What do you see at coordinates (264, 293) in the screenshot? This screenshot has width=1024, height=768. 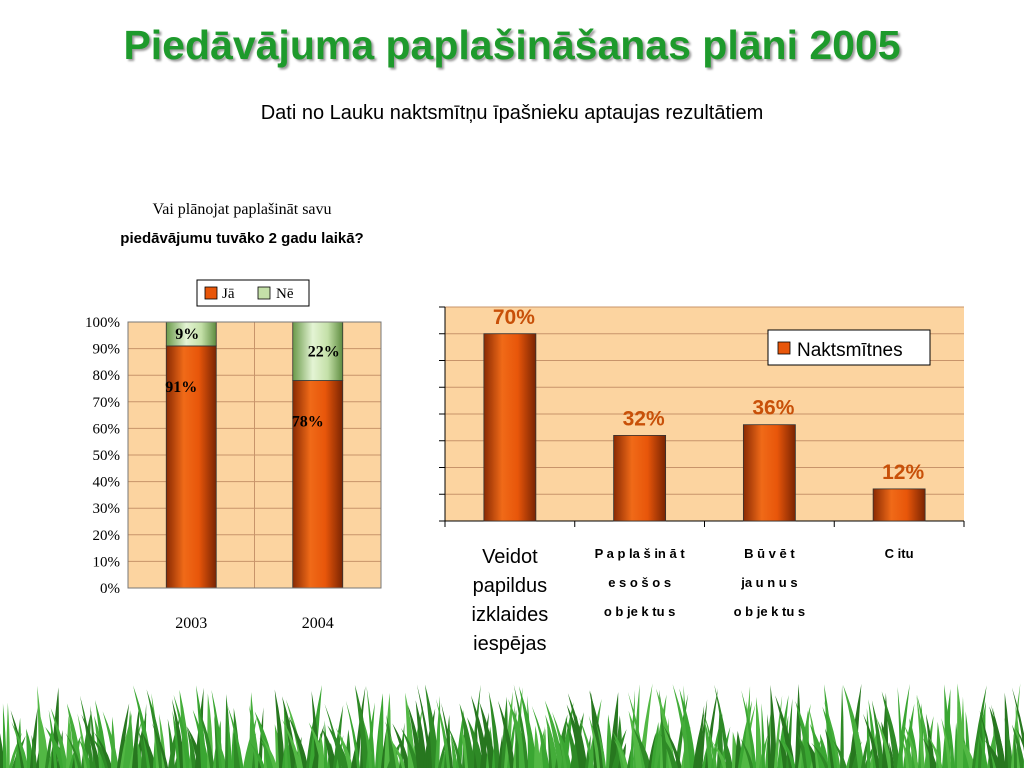 I see `legend-swatch-ne` at bounding box center [264, 293].